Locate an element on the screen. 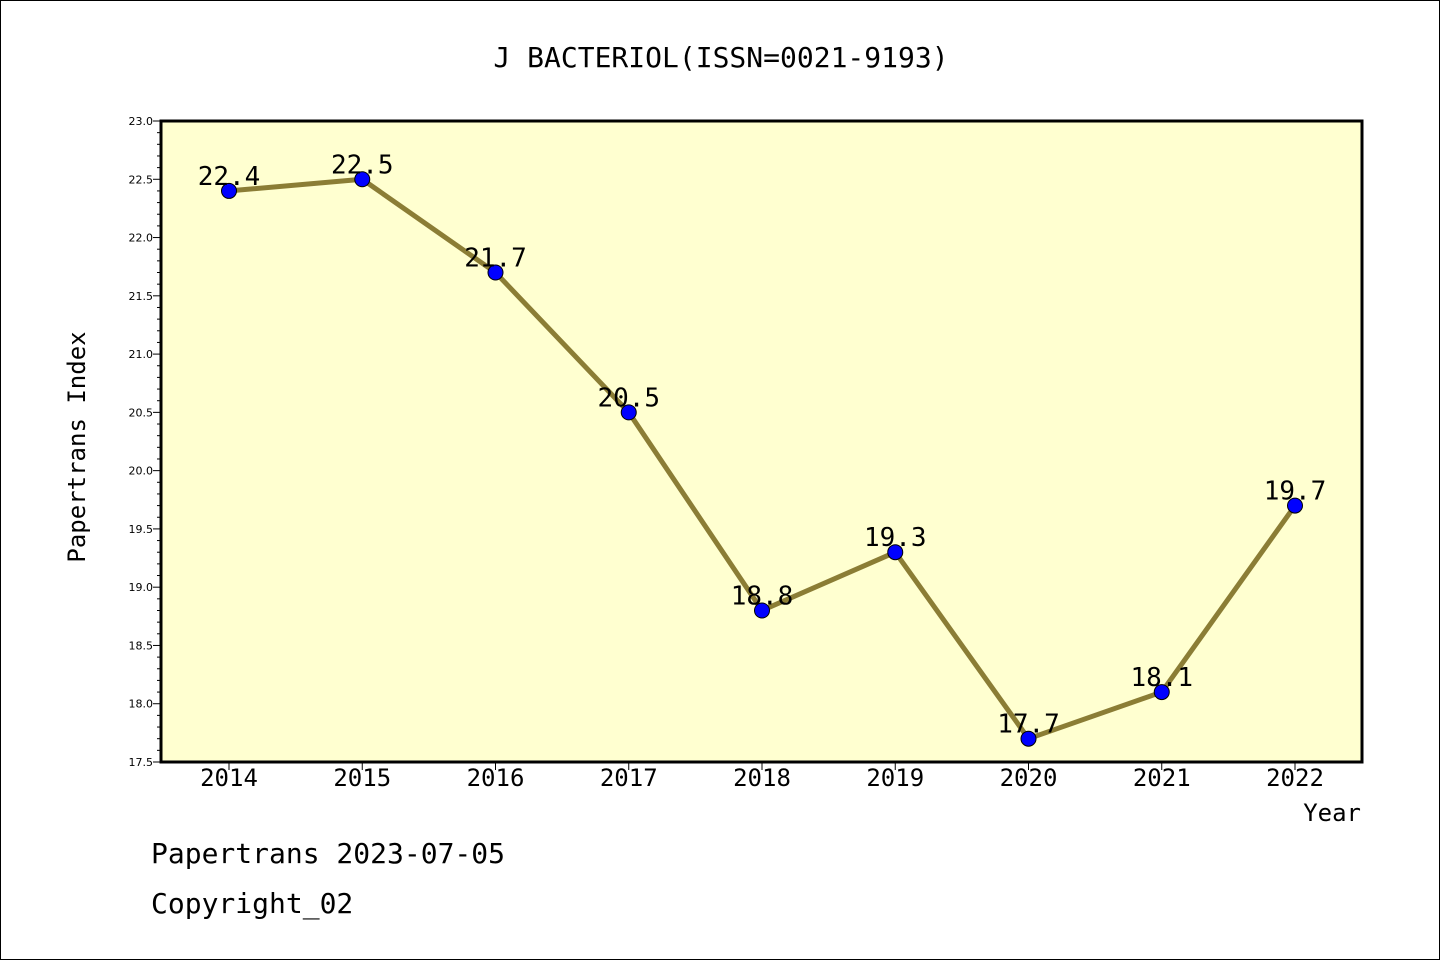 Image resolution: width=1440 pixels, height=961 pixels. y-tick-label: 19.5 is located at coordinates (141, 529).